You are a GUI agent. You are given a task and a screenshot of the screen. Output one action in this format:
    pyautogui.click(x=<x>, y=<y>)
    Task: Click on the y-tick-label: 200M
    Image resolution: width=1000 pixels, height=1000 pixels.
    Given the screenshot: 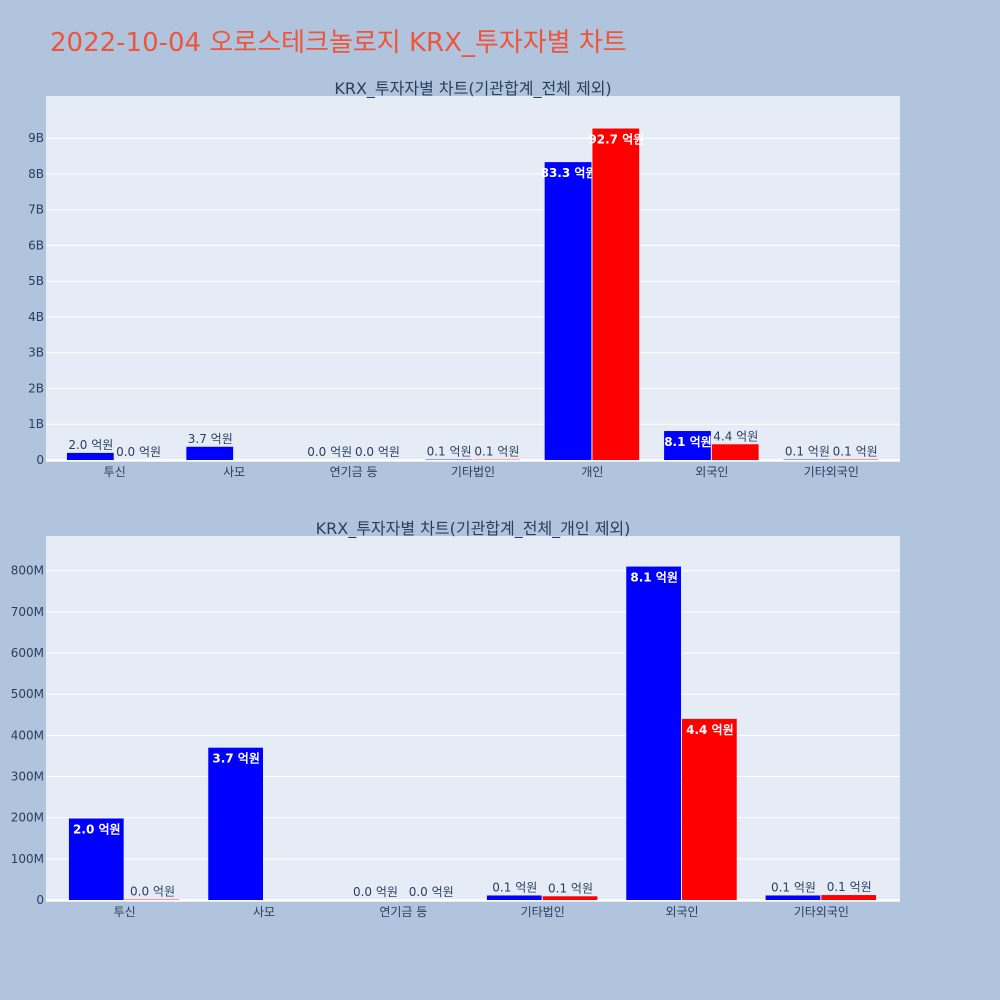 What is the action you would take?
    pyautogui.click(x=27, y=818)
    